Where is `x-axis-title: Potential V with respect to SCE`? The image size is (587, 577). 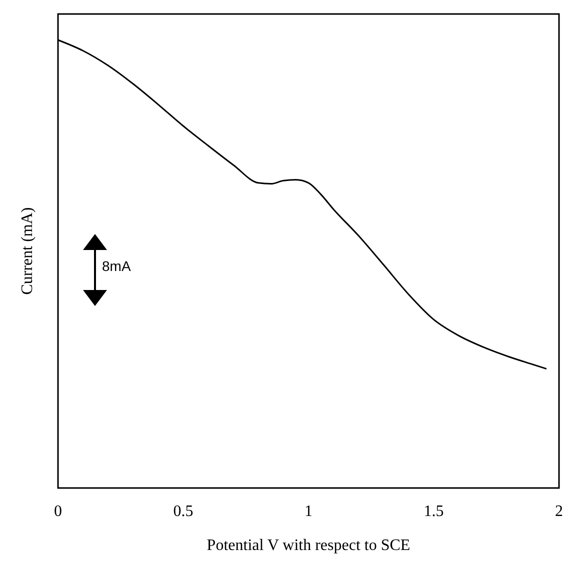
x-axis-title: Potential V with respect to SCE is located at coordinates (308, 545).